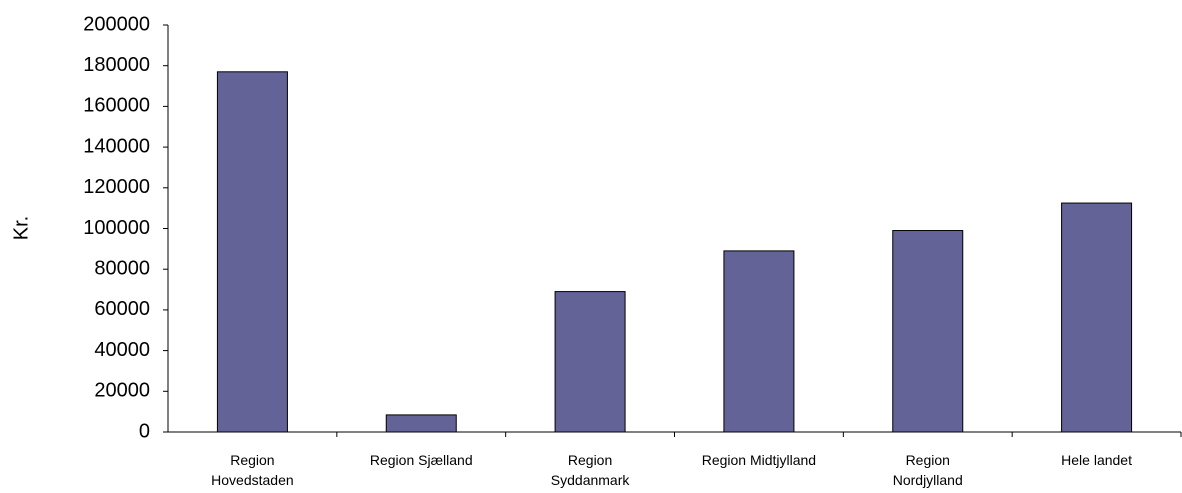  What do you see at coordinates (122, 309) in the screenshot?
I see `y-tick-label: 60000` at bounding box center [122, 309].